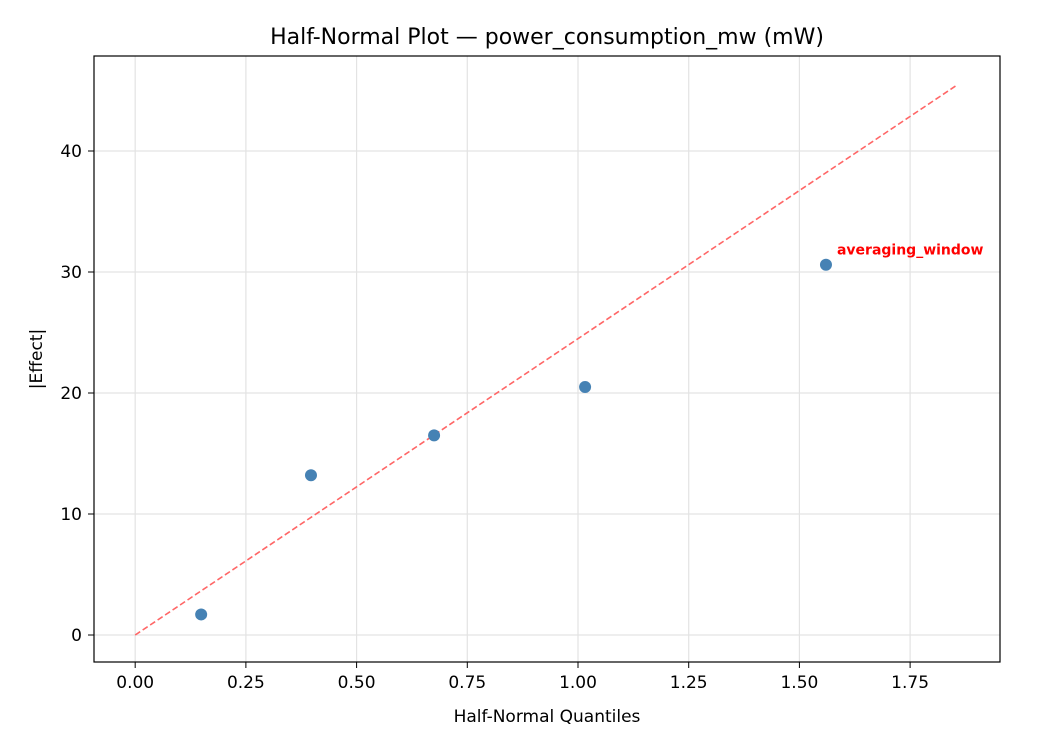  Describe the element at coordinates (467, 683) in the screenshot. I see `x-tick-label: 0.75` at that location.